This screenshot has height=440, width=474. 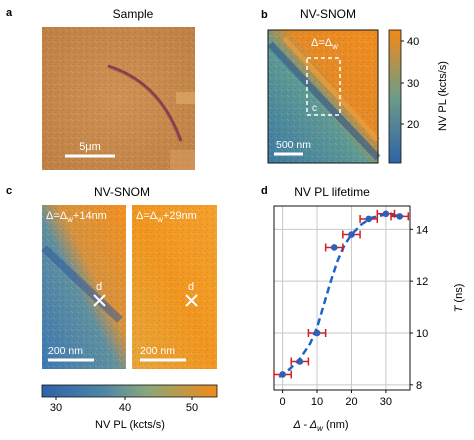 I want to click on y-tick-label: 10, so click(x=422, y=334).